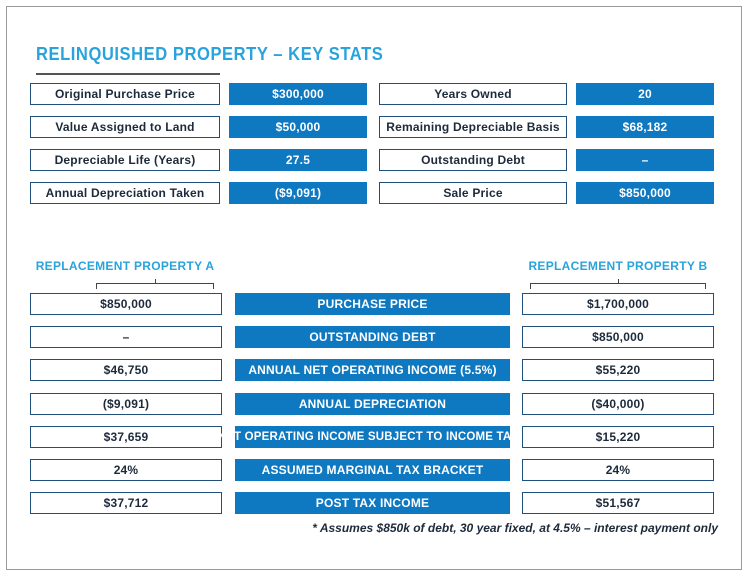 This screenshot has width=750, height=578. What do you see at coordinates (372, 503) in the screenshot?
I see `metric-label: POST TAX INCOME` at bounding box center [372, 503].